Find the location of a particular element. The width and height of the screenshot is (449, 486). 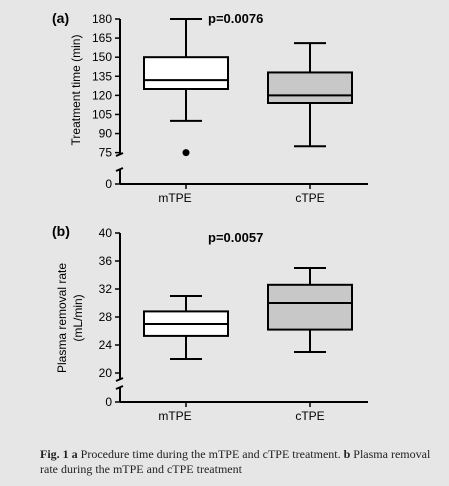

caption-part-b-letter: b is located at coordinates (347, 454).